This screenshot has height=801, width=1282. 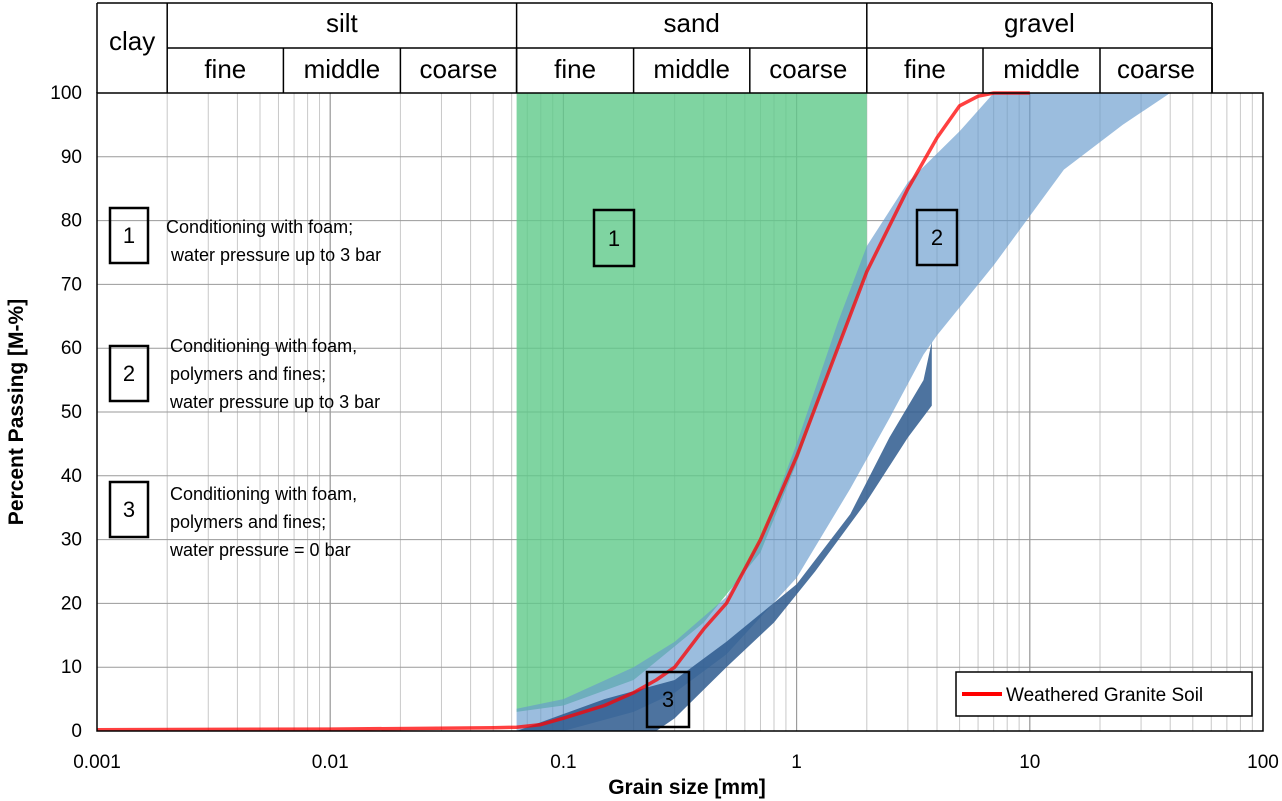 What do you see at coordinates (248, 374) in the screenshot?
I see `annotation-2-line-2: polymers and fines;` at bounding box center [248, 374].